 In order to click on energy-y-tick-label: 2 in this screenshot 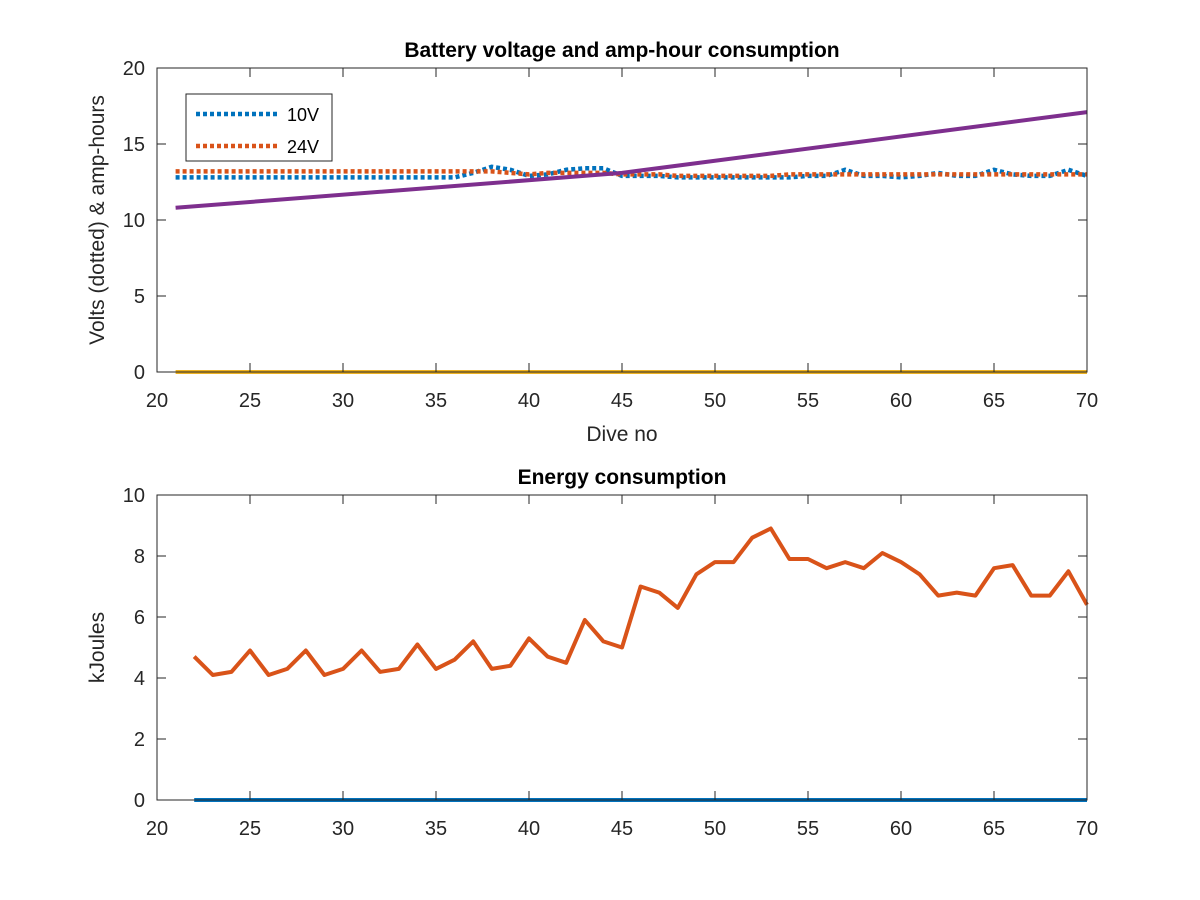, I will do `click(139, 740)`.